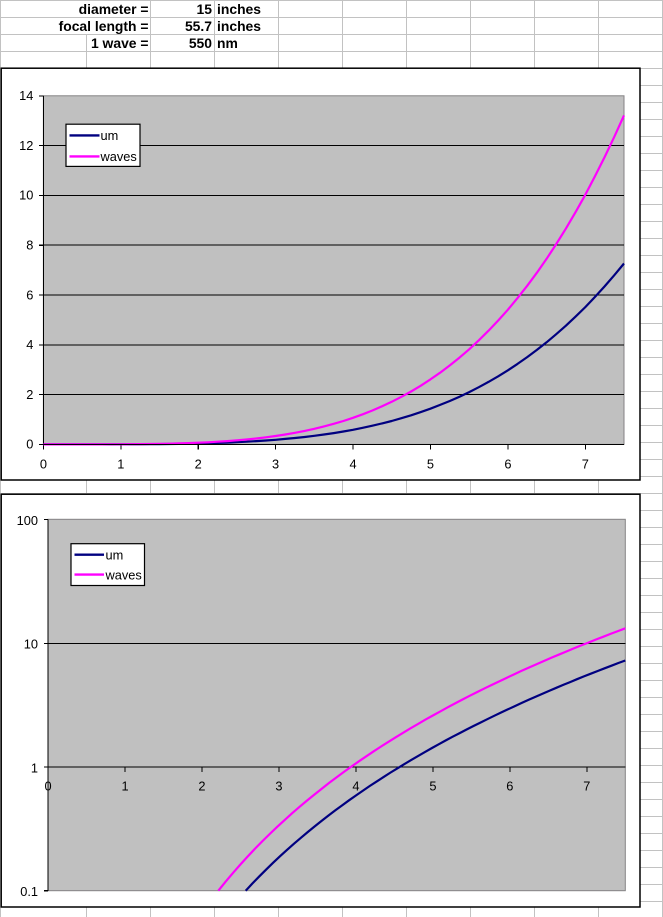 The width and height of the screenshot is (663, 917). What do you see at coordinates (26, 95) in the screenshot?
I see `svg-text: 14` at bounding box center [26, 95].